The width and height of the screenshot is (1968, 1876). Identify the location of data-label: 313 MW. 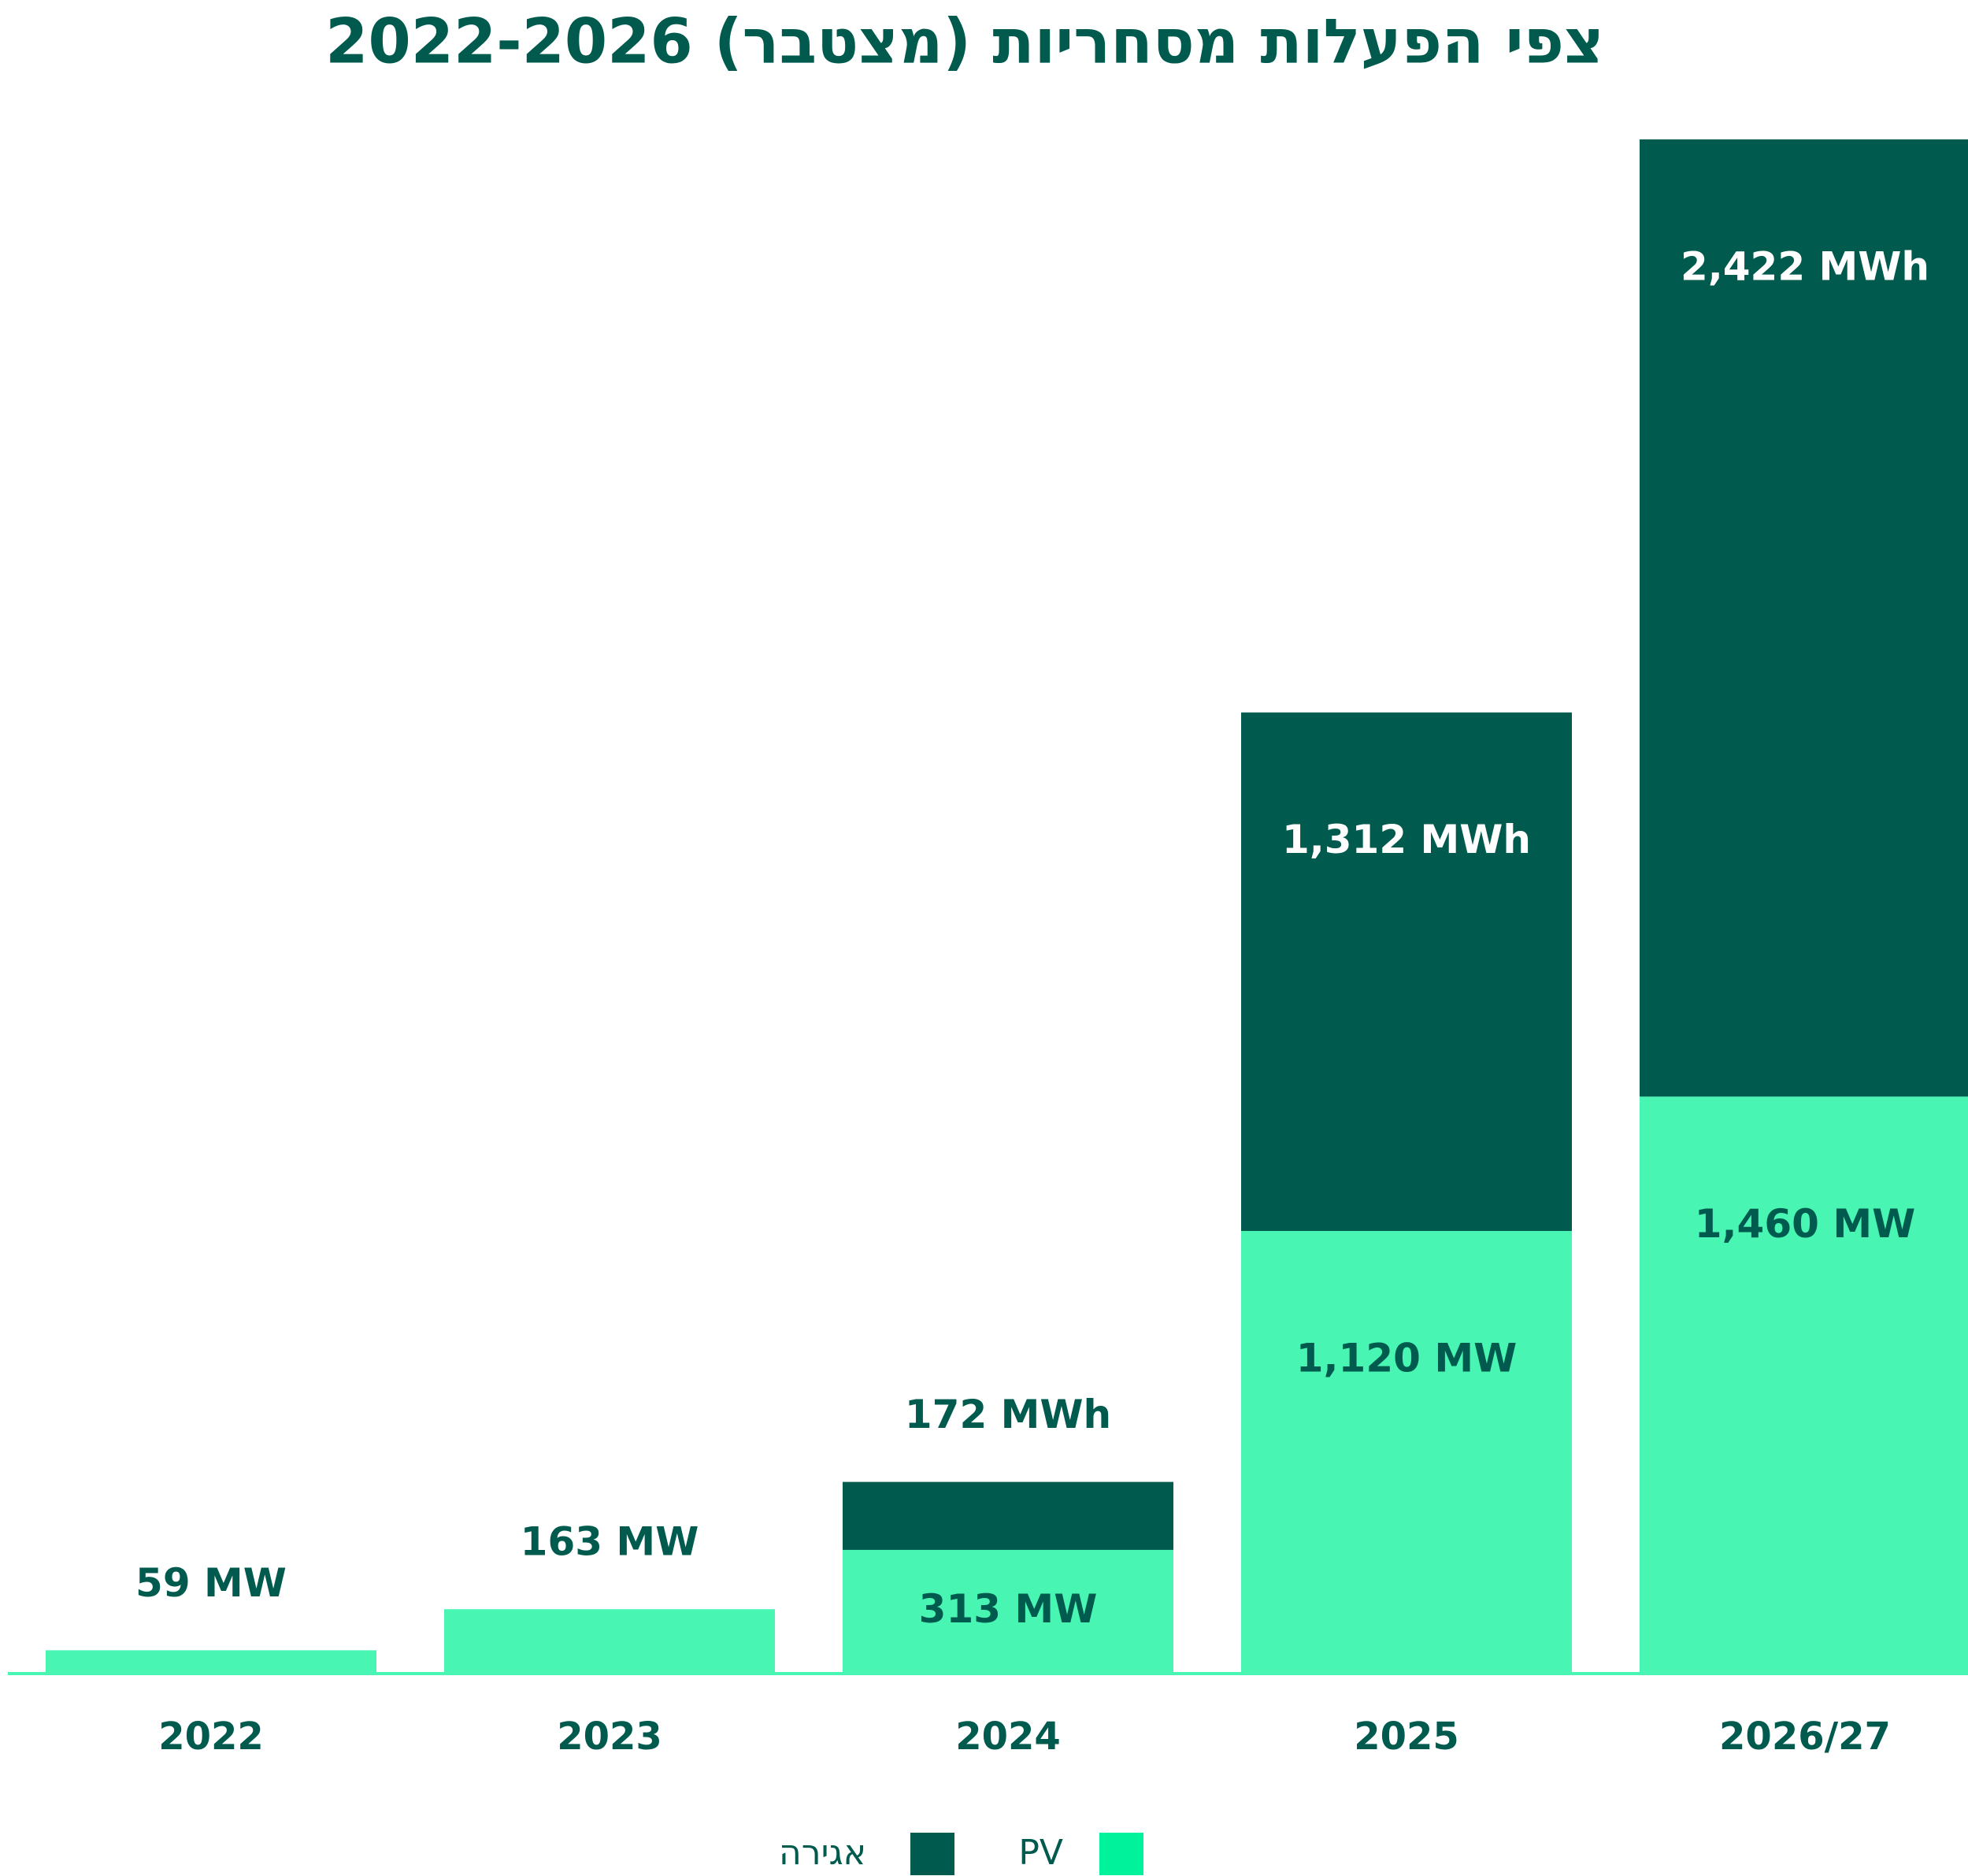
(1008, 1609).